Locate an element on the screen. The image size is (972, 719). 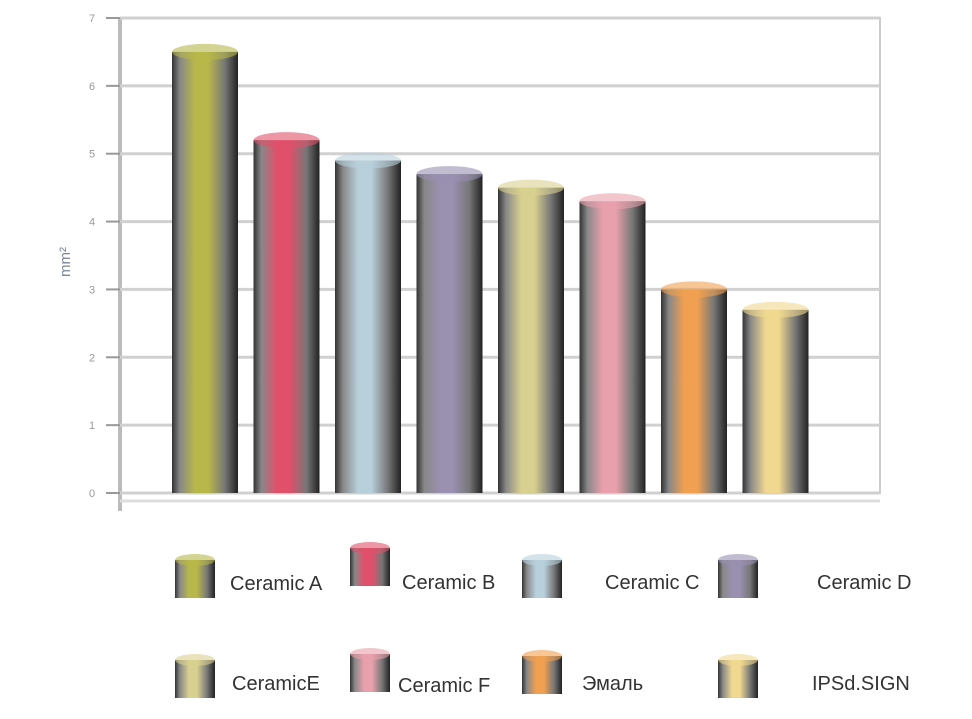
legend-item: Ceramic F is located at coordinates (420, 672).